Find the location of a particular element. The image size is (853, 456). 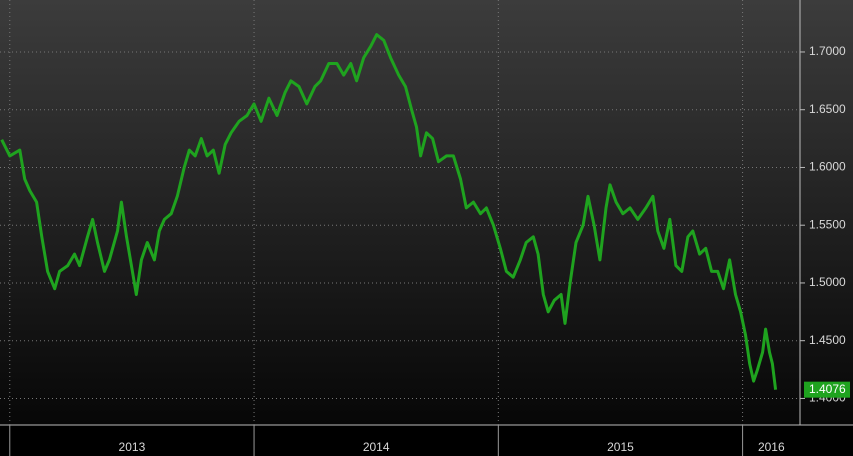

x-tick-label: 2013 is located at coordinates (132, 447).